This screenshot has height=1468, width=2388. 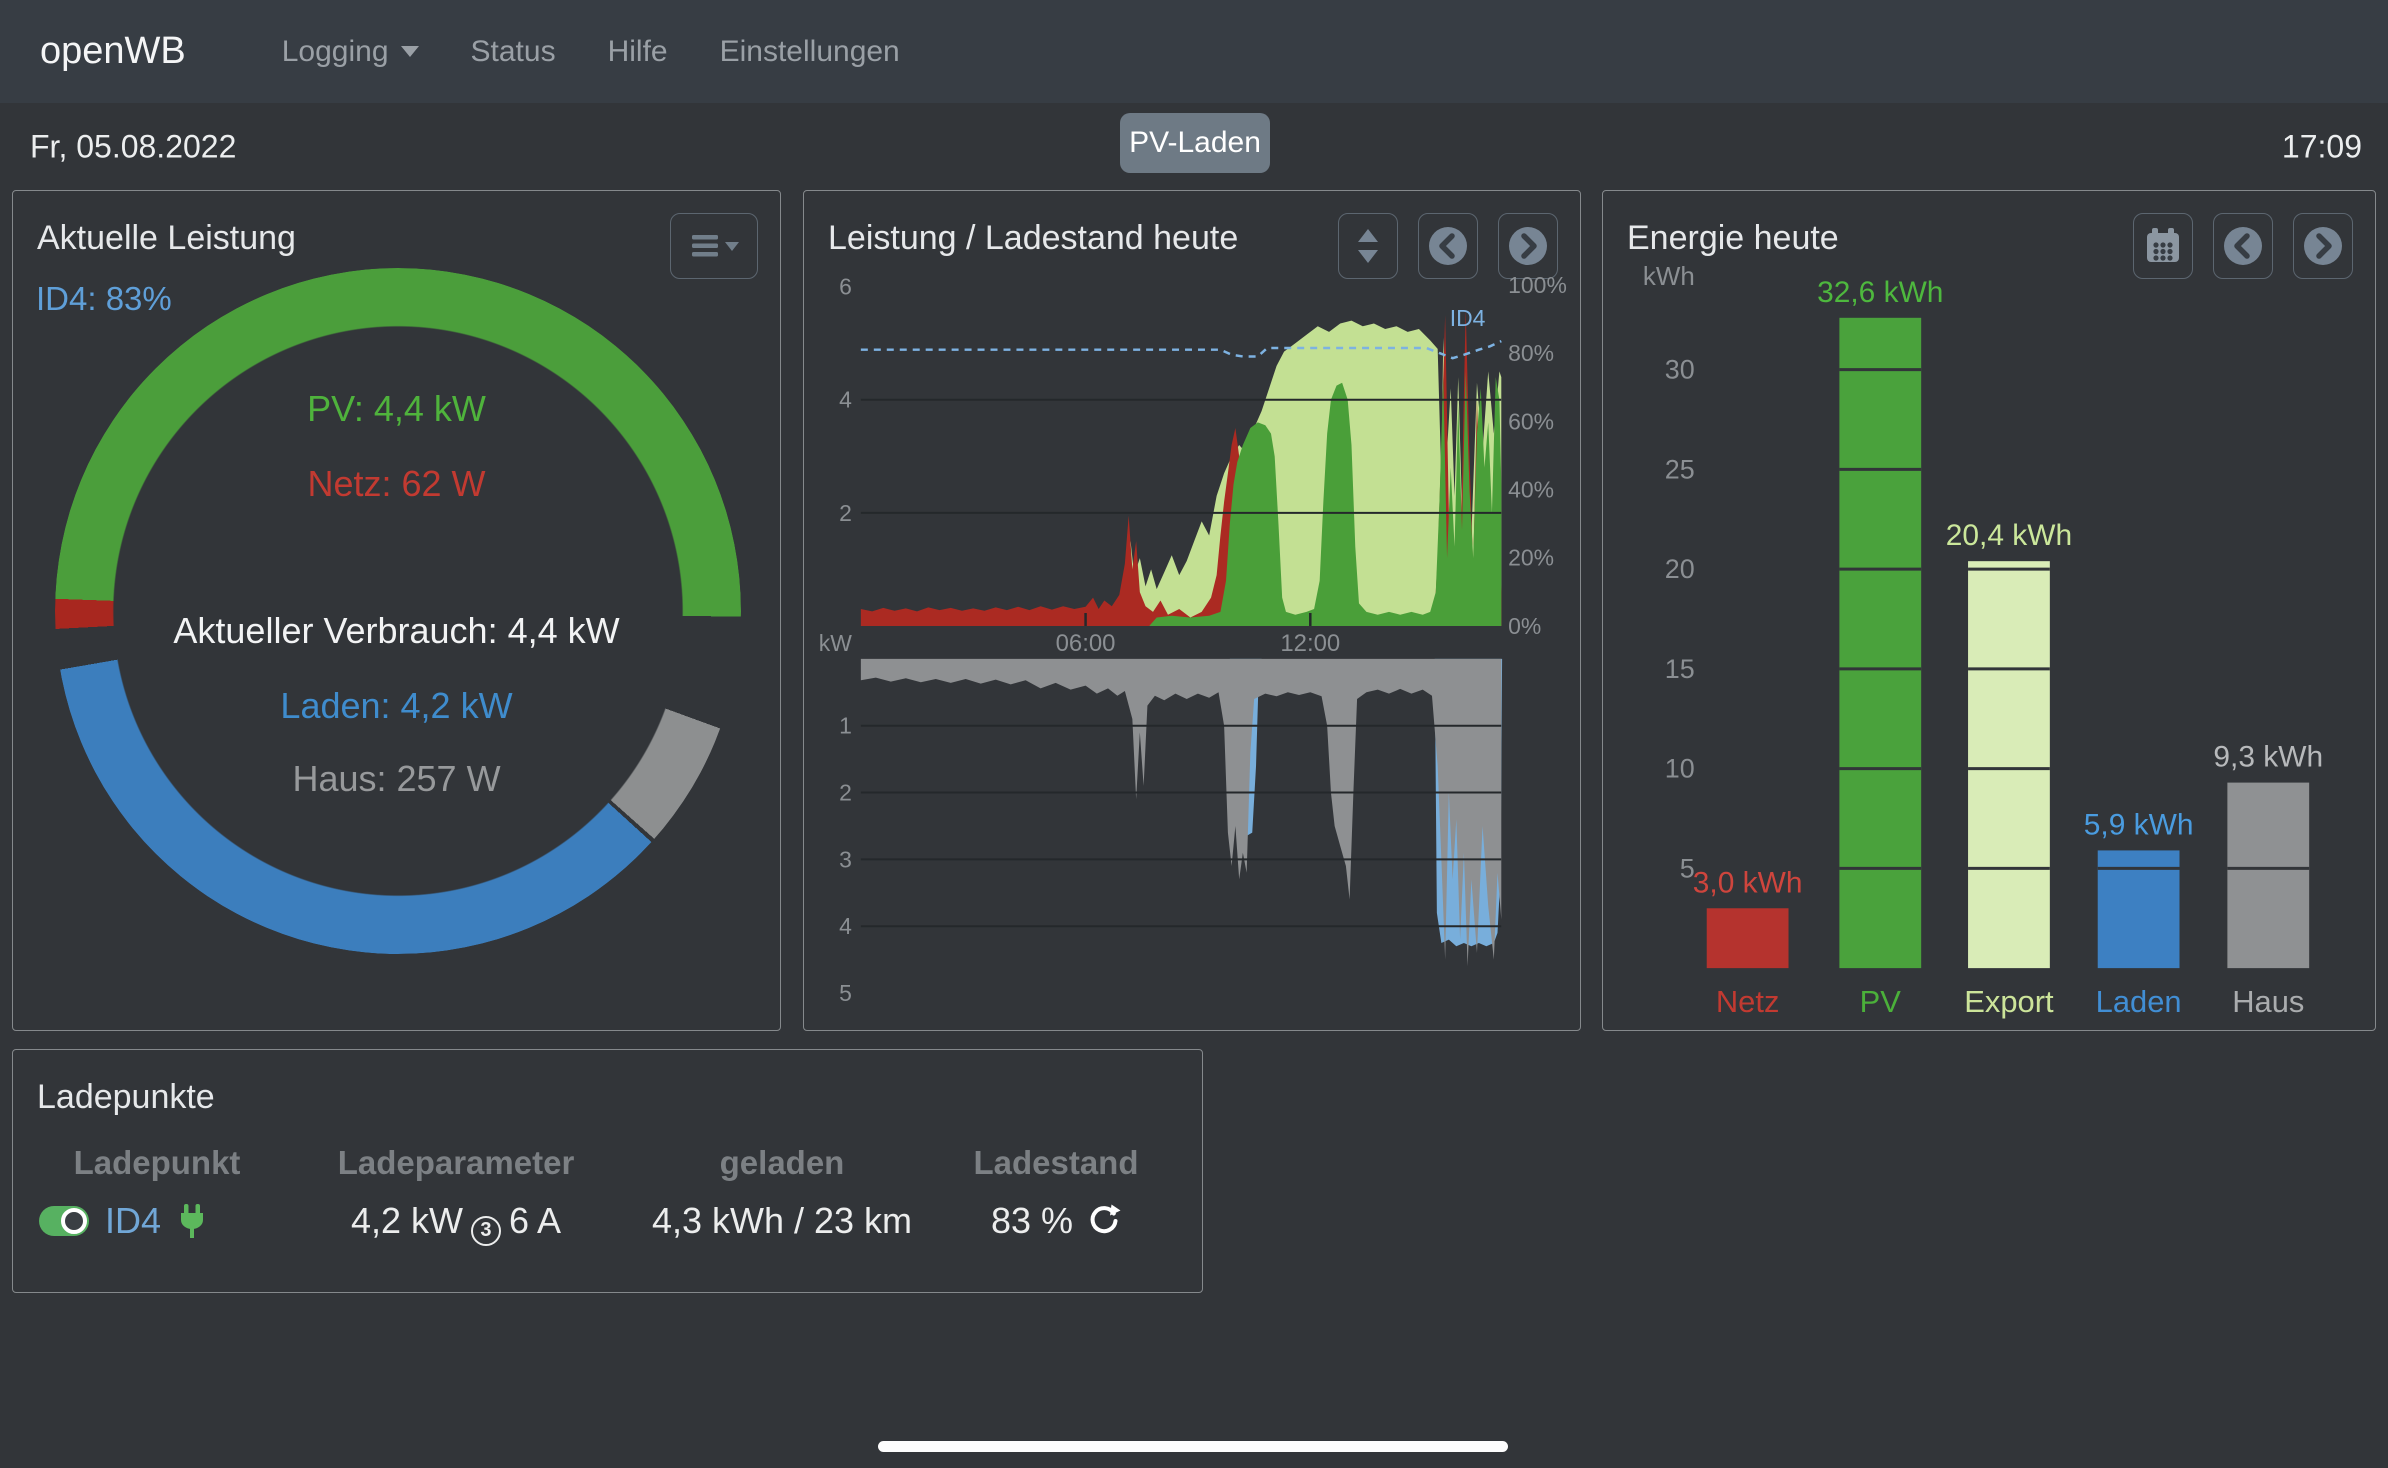 What do you see at coordinates (1086, 643) in the screenshot?
I see `svg-text: 06:00` at bounding box center [1086, 643].